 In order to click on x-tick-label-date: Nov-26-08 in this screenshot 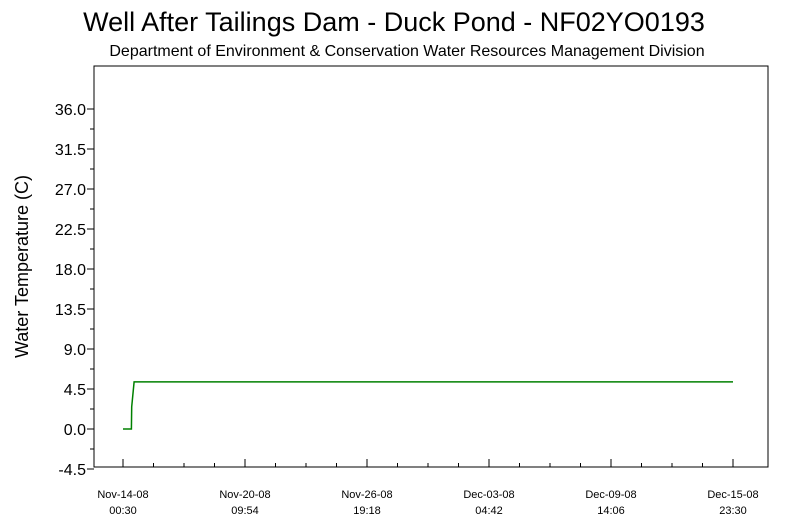, I will do `click(366, 495)`.